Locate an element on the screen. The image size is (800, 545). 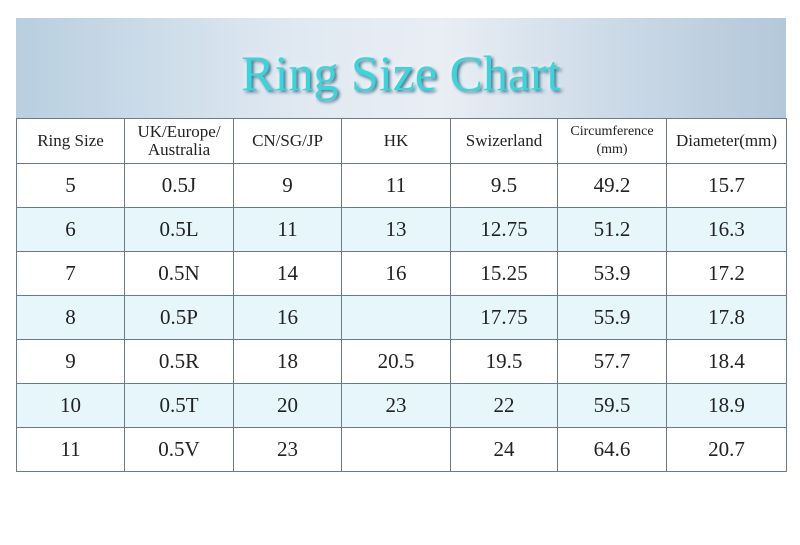
table-cell: 0.5V is located at coordinates (179, 449).